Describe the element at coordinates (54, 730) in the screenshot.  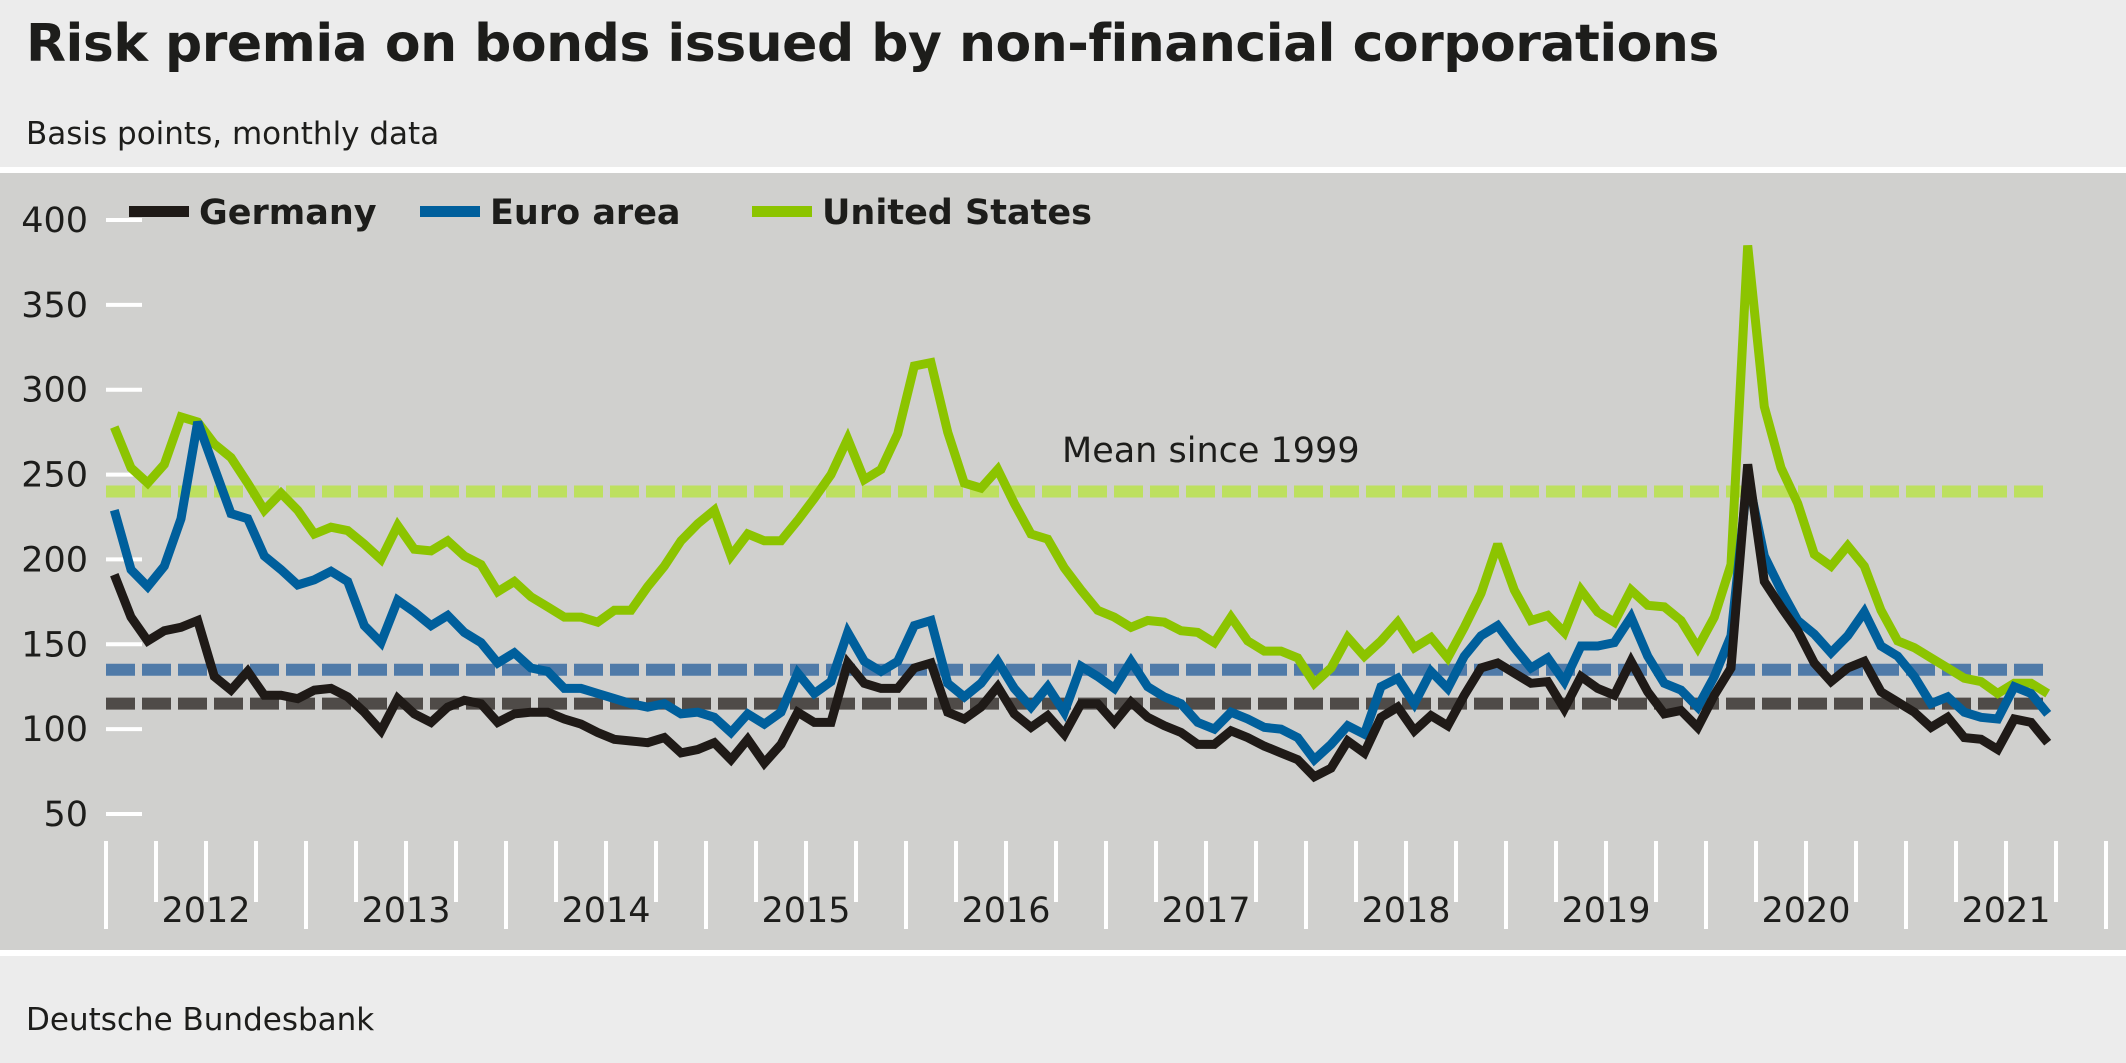
I see `y-tick-label: 100` at that location.